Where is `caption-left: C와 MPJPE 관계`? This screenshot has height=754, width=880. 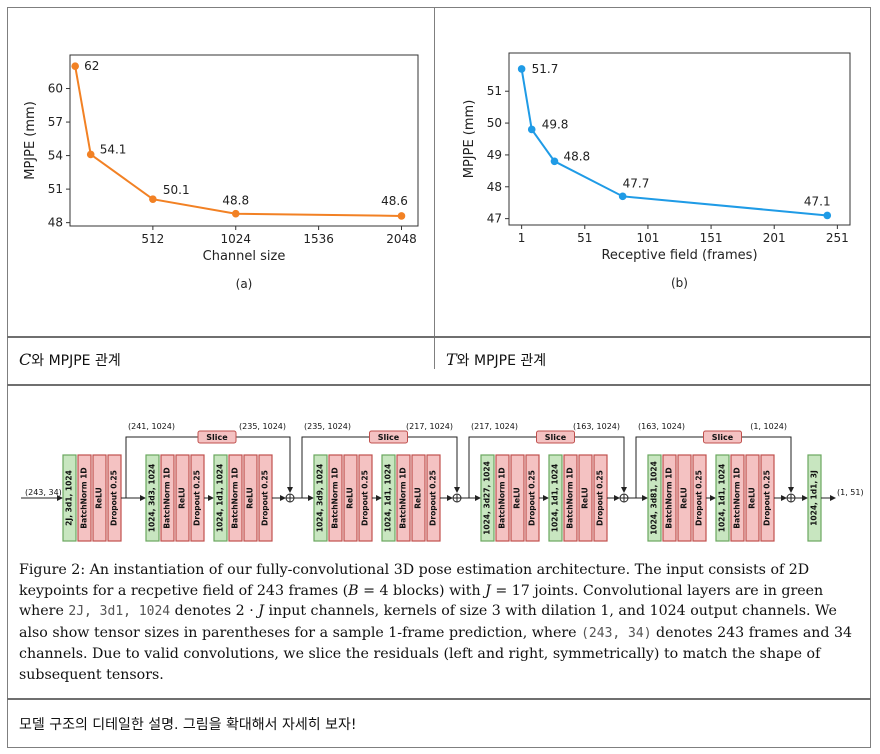 caption-left: C와 MPJPE 관계 is located at coordinates (70, 360).